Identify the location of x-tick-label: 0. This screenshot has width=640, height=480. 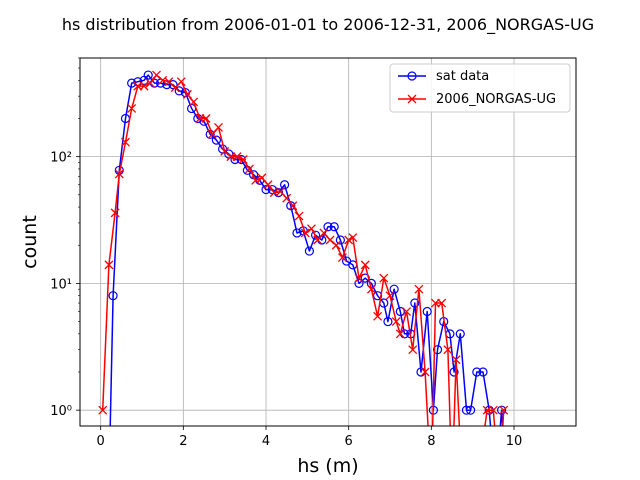
(101, 441).